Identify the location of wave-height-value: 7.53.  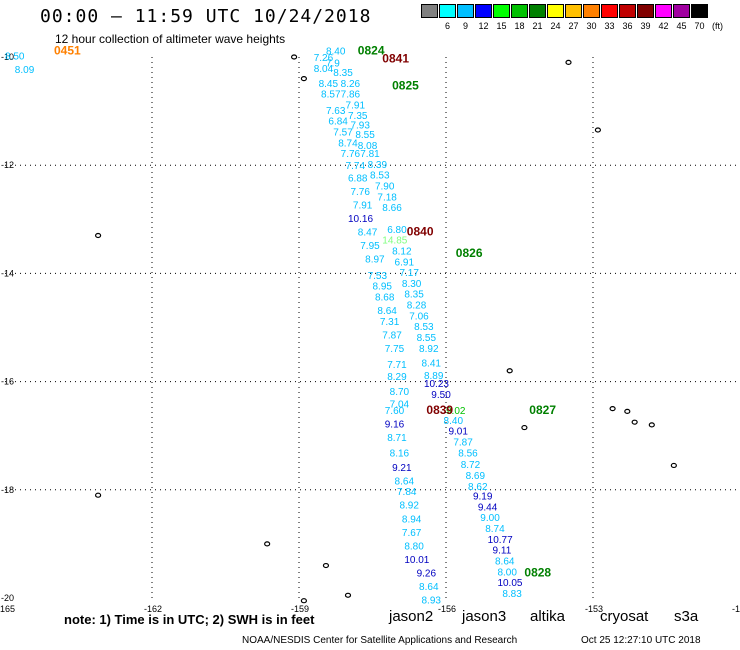
(378, 276).